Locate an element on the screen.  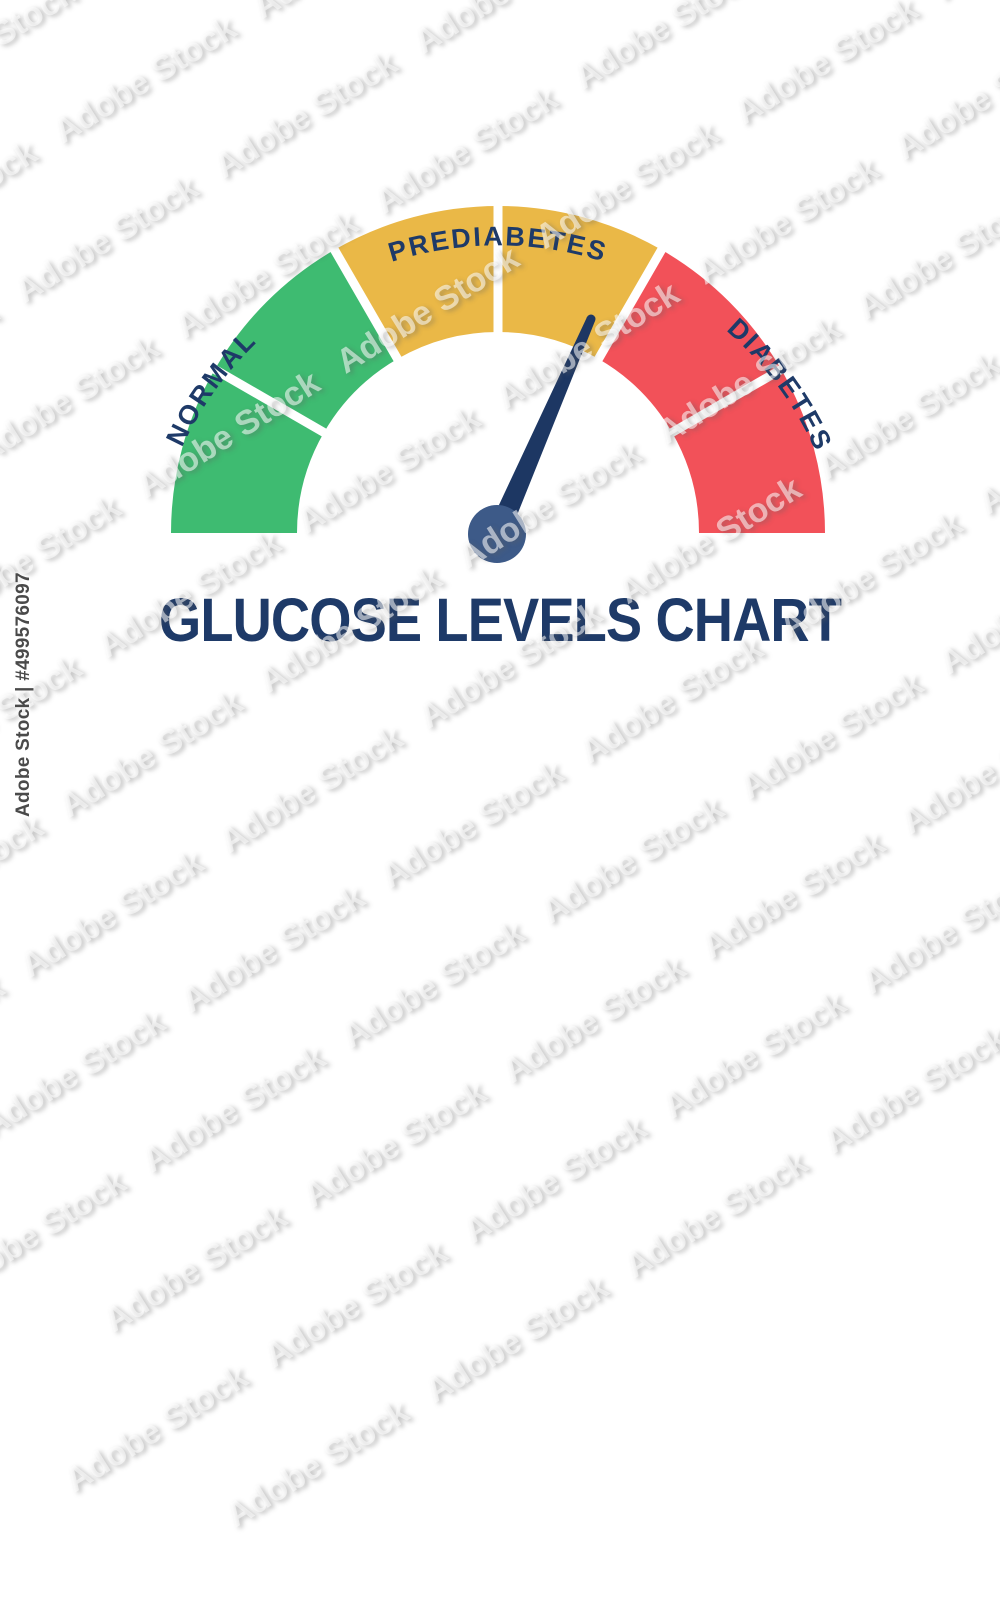
needle-tip is located at coordinates (591, 319).